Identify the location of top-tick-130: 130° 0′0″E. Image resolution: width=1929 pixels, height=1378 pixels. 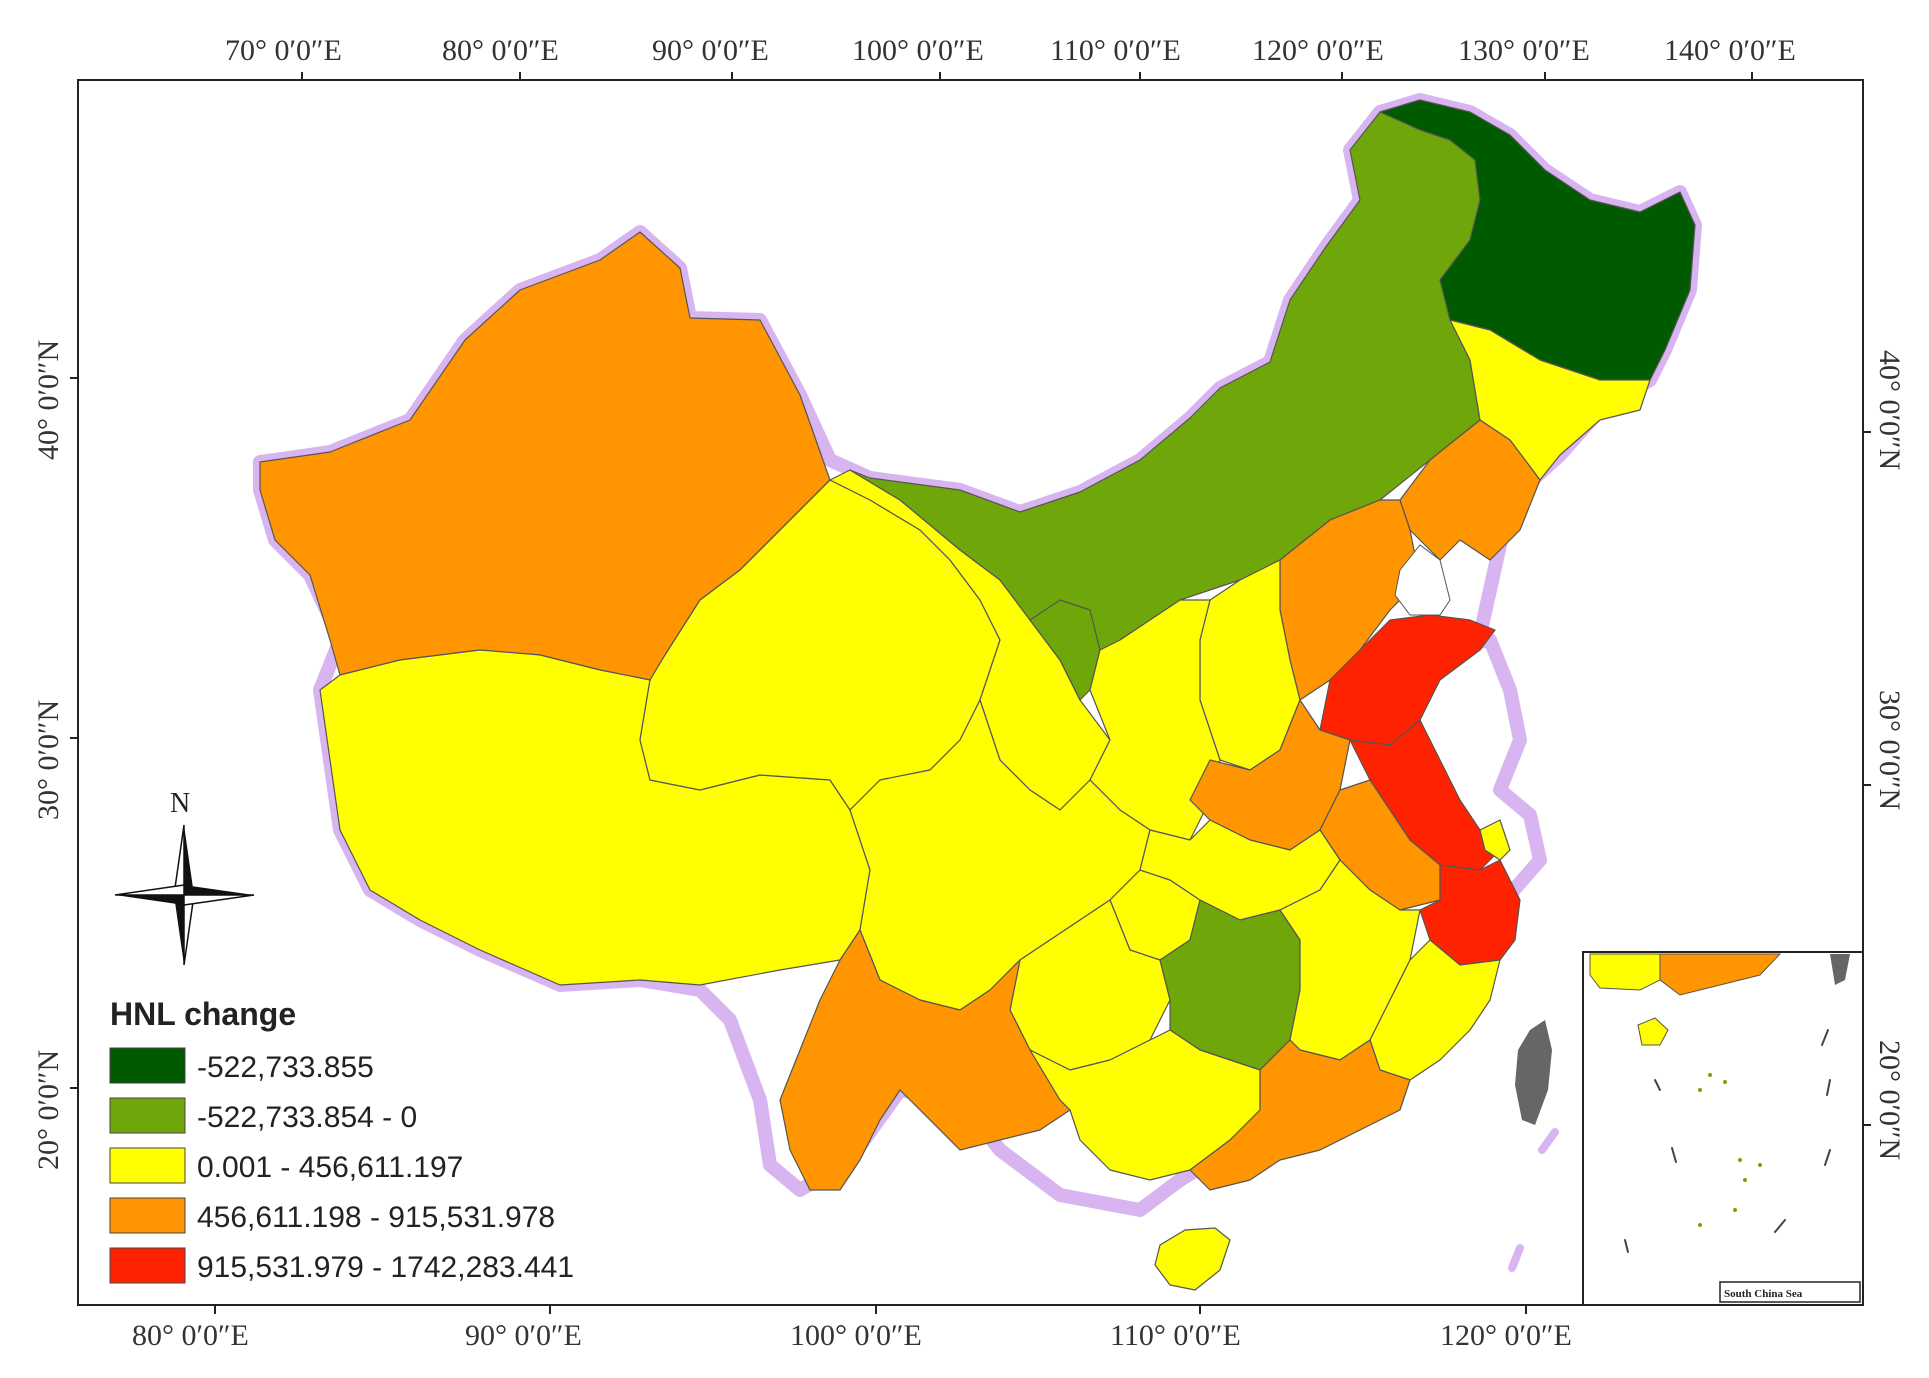
(1524, 50).